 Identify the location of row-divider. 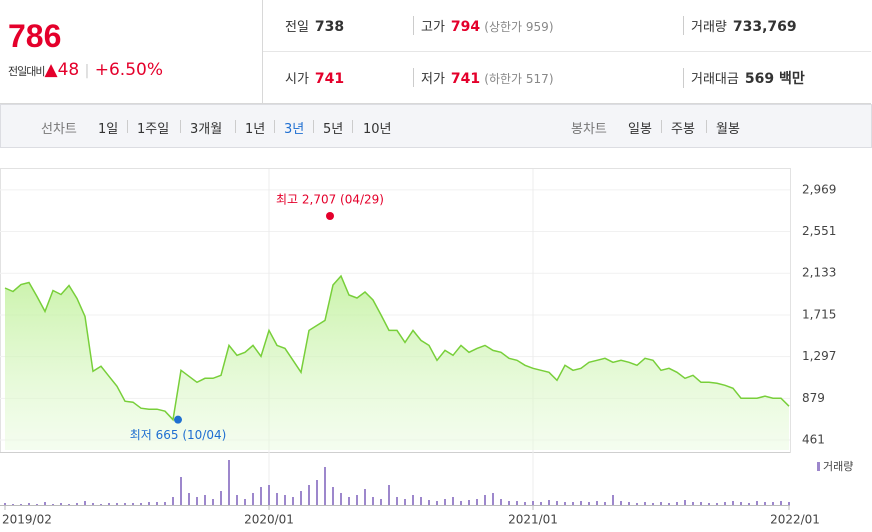
(567, 51).